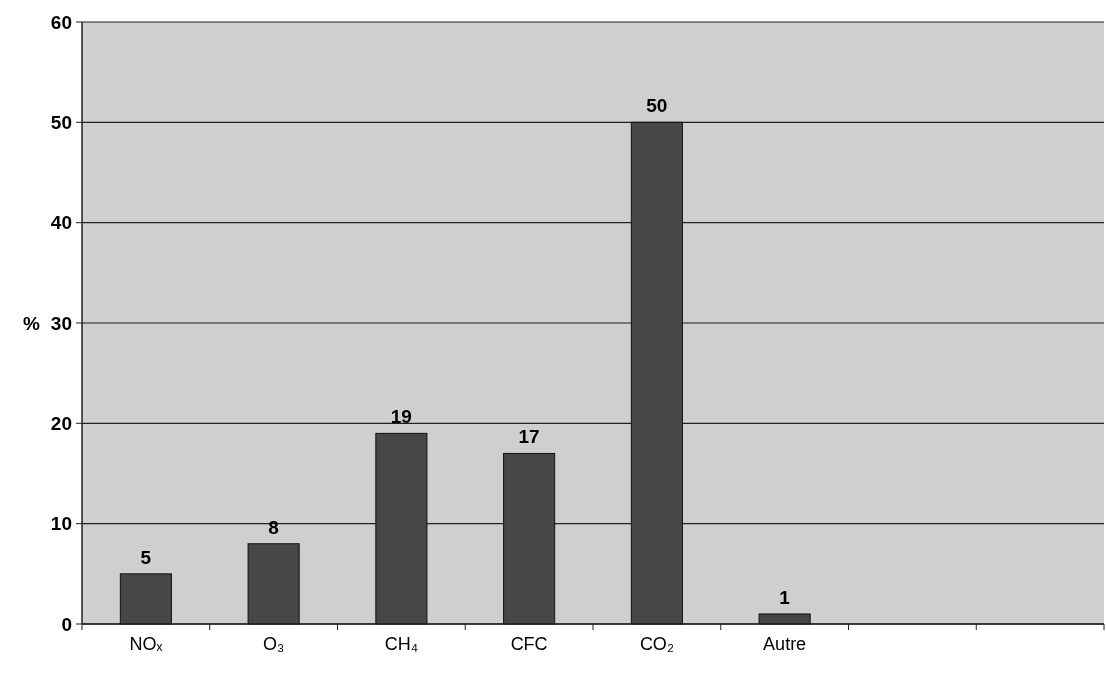  What do you see at coordinates (401, 644) in the screenshot?
I see `x-tick-label: CH₄` at bounding box center [401, 644].